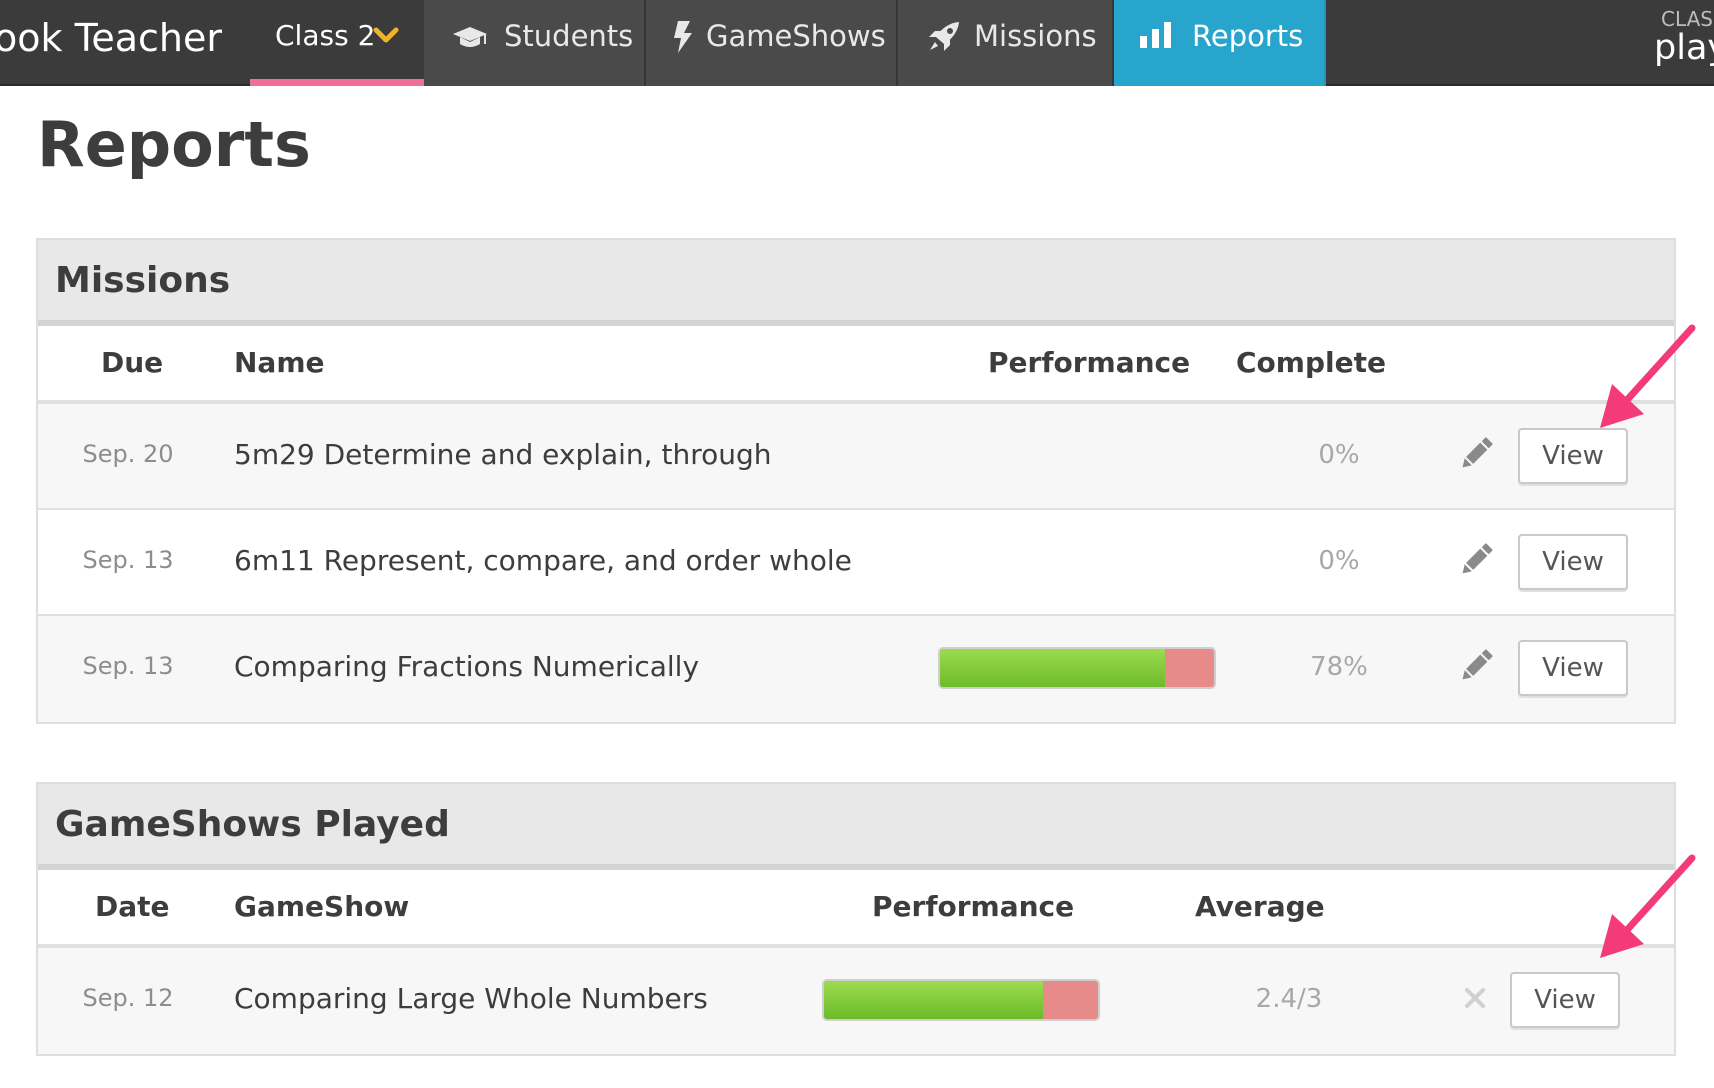 The image size is (1714, 1088). I want to click on tab-gameshows: GameShows, so click(772, 43).